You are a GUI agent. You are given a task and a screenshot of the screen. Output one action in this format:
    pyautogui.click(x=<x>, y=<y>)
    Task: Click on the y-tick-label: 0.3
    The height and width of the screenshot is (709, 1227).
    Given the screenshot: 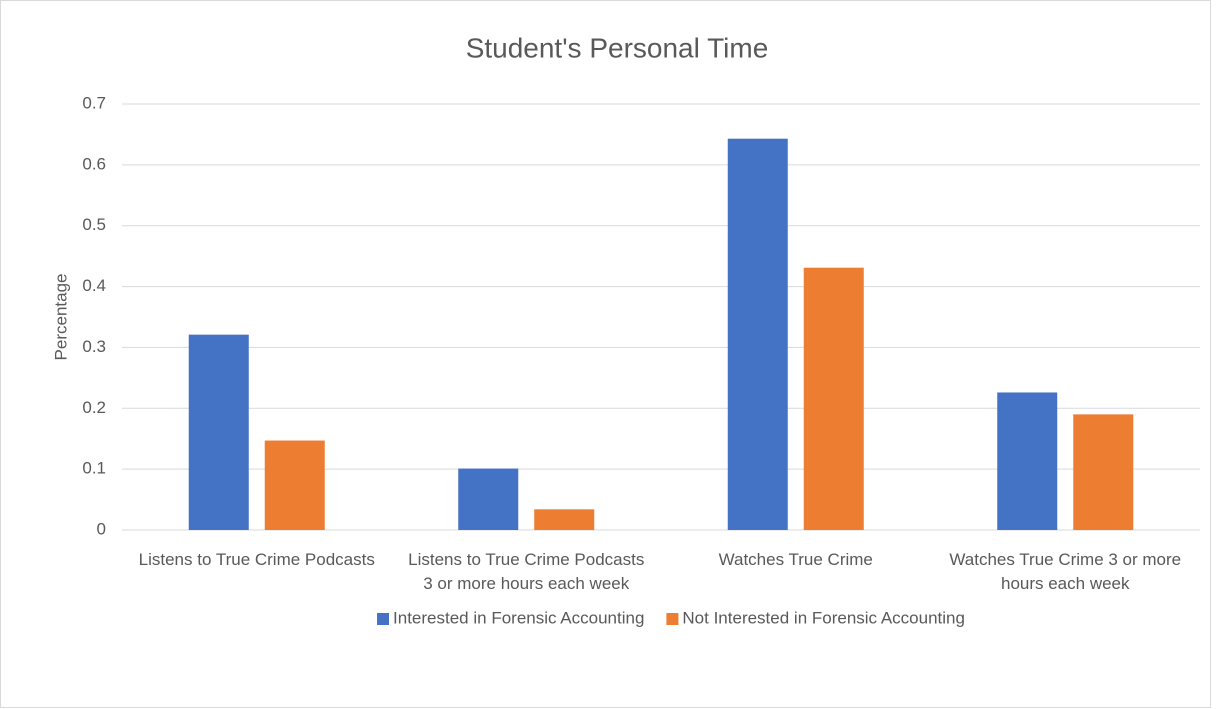 What is the action you would take?
    pyautogui.click(x=94, y=346)
    